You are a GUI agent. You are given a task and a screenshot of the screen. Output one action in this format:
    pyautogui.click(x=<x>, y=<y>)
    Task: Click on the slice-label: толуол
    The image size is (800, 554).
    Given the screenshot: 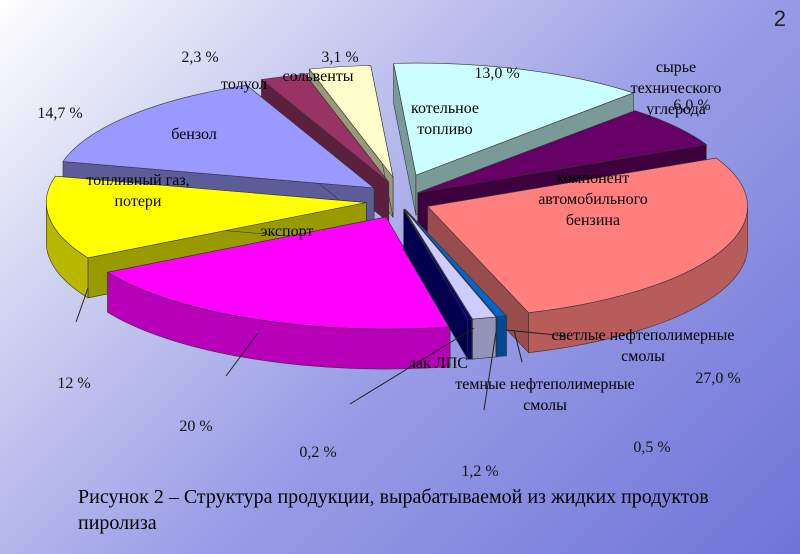 What is the action you would take?
    pyautogui.click(x=244, y=84)
    